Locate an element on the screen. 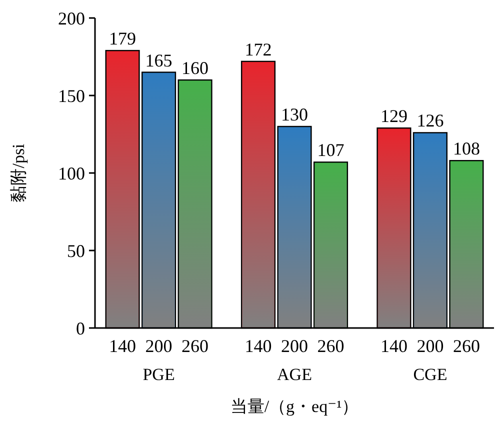 This screenshot has height=424, width=502. data-label: 126 is located at coordinates (430, 120).